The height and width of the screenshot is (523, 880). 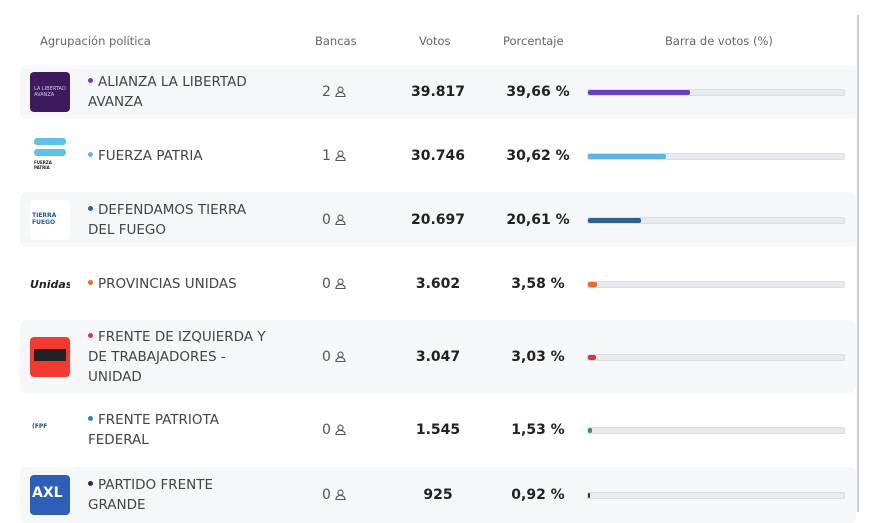 I want to click on votes-value: 20.697, so click(x=438, y=219).